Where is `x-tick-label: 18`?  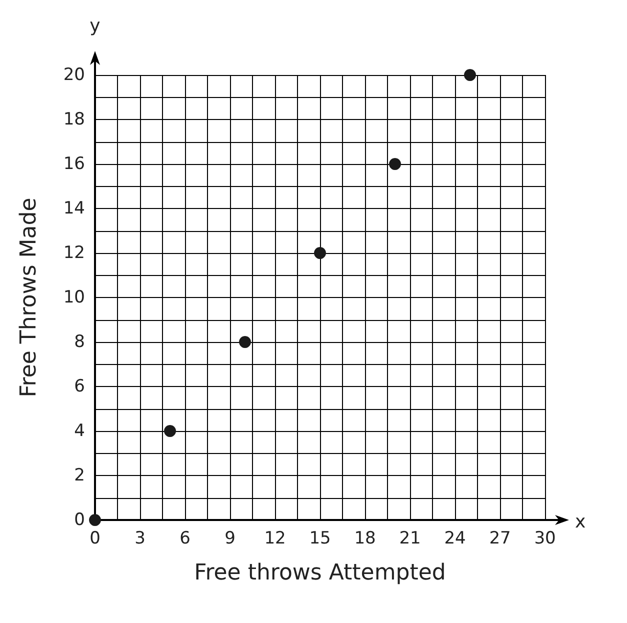
x-tick-label: 18 is located at coordinates (365, 538).